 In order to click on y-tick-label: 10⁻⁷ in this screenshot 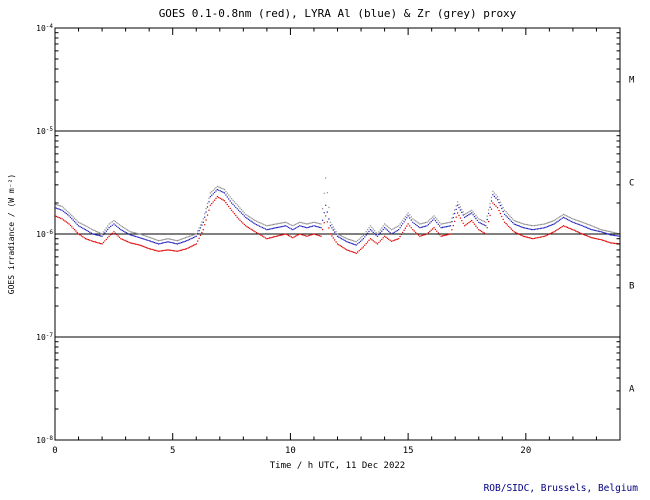, I will do `click(44, 337)`.